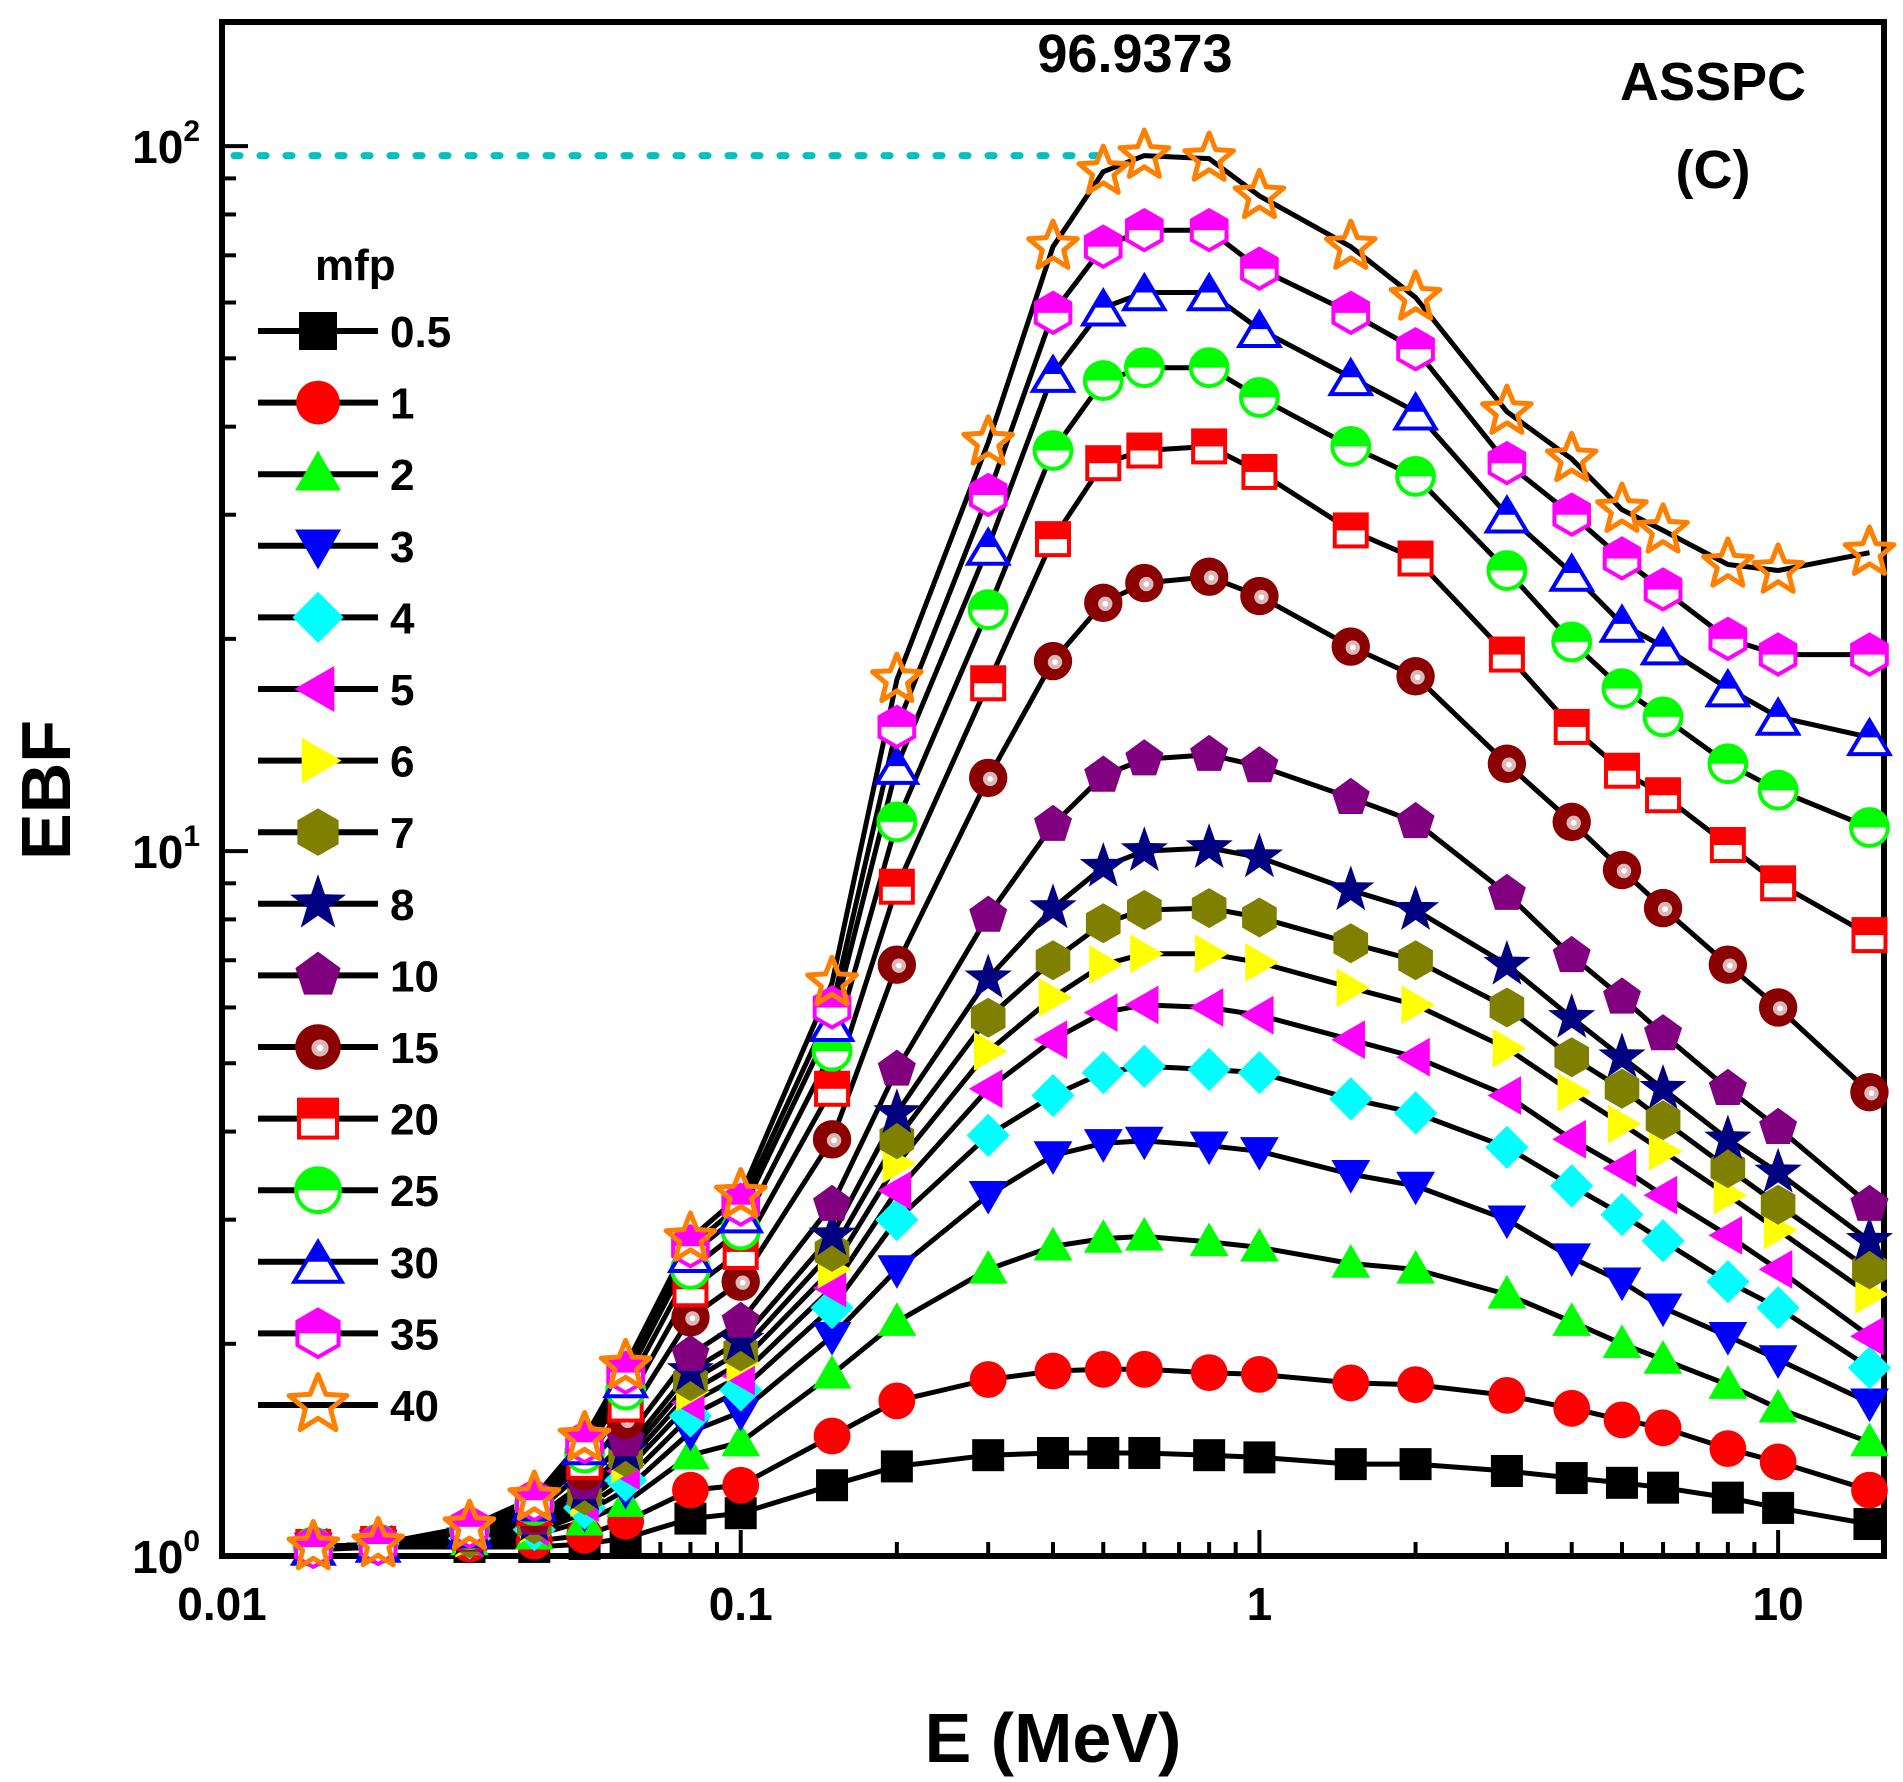  What do you see at coordinates (348, 1333) in the screenshot?
I see `legend-item: 35` at bounding box center [348, 1333].